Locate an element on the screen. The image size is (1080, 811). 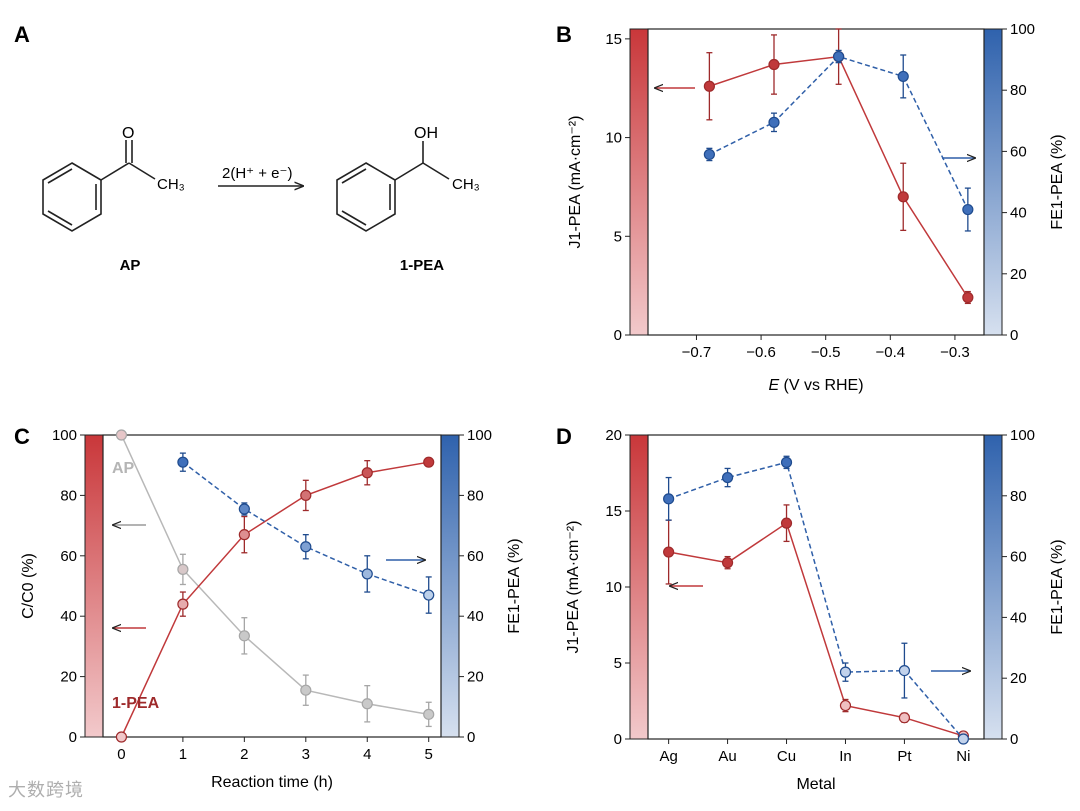
series-line-red is located at coordinates (839, 176).